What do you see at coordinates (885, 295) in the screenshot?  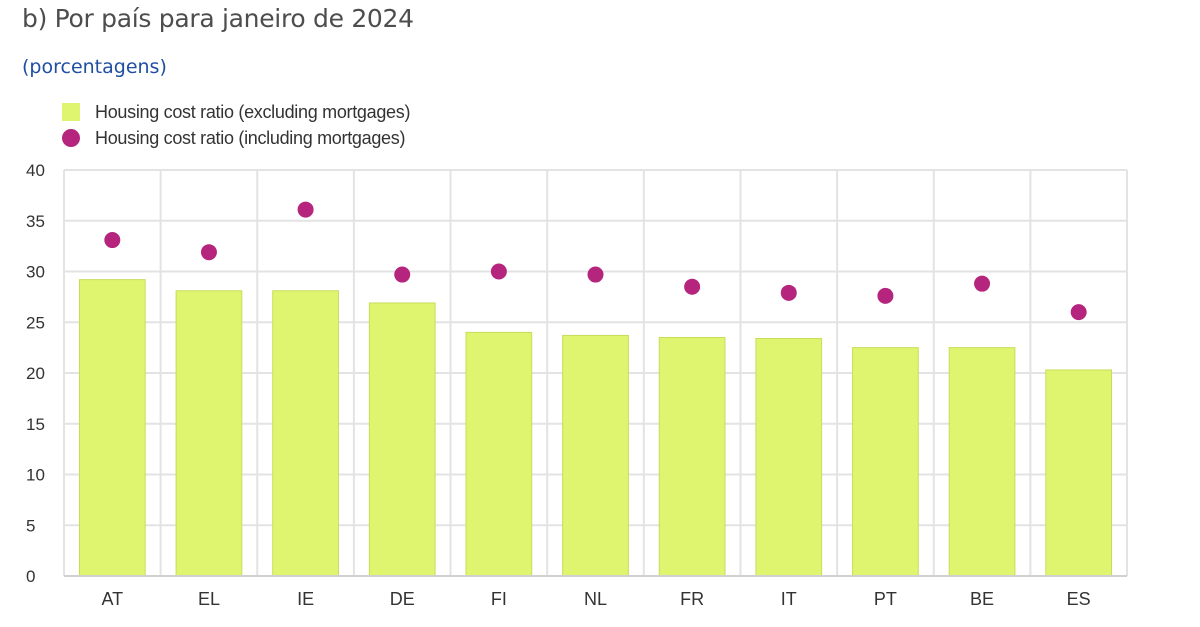 I see `dot-pt` at bounding box center [885, 295].